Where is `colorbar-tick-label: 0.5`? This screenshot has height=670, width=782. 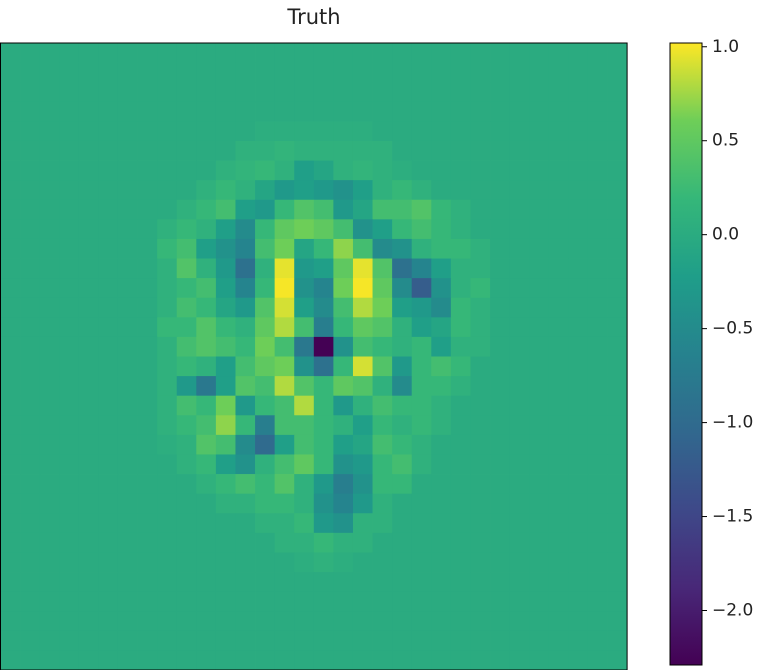 colorbar-tick-label: 0.5 is located at coordinates (725, 141).